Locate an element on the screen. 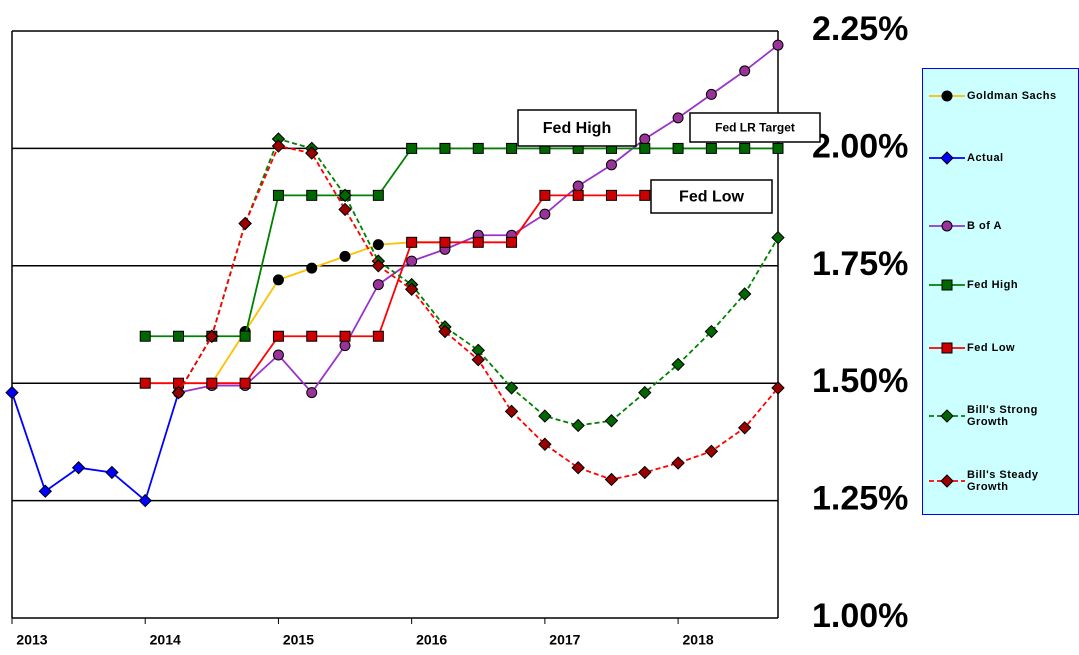  legend-entry: B of A is located at coordinates (1002, 226).